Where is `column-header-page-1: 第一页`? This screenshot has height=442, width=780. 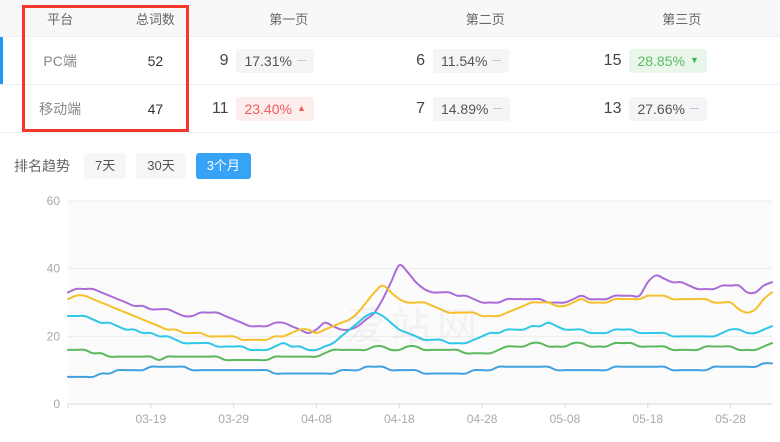 column-header-page-1: 第一页 is located at coordinates (288, 18).